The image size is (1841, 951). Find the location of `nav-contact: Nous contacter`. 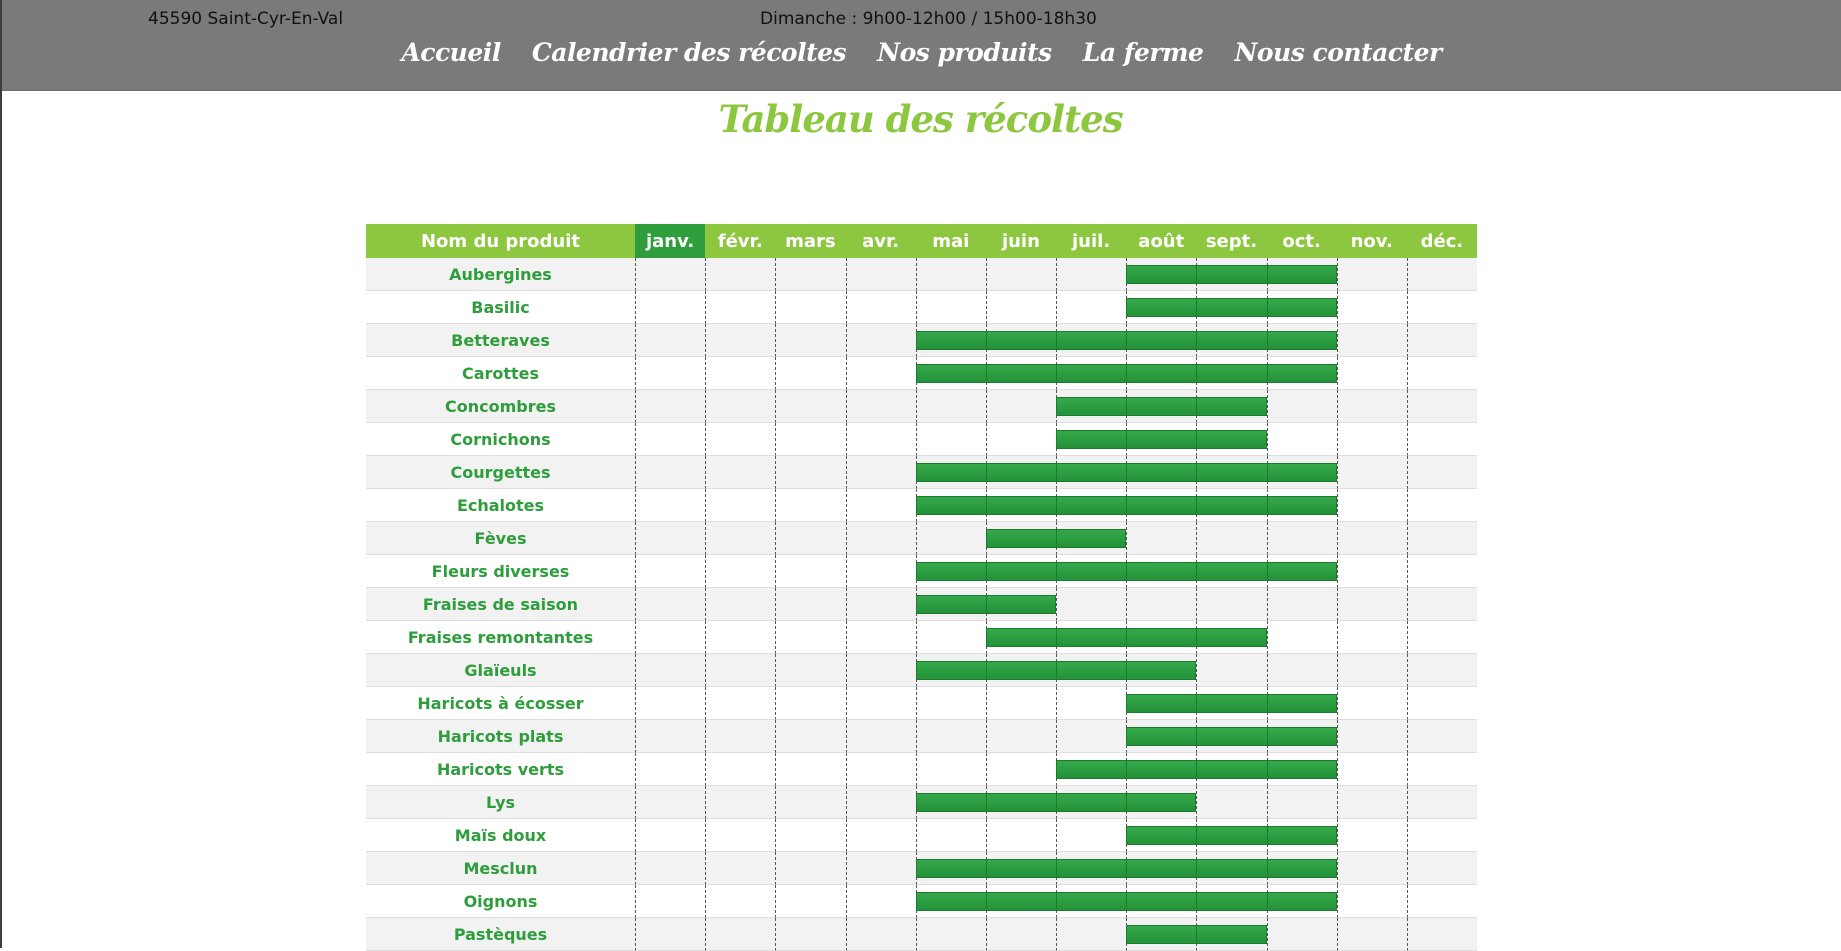

nav-contact: Nous contacter is located at coordinates (1338, 52).